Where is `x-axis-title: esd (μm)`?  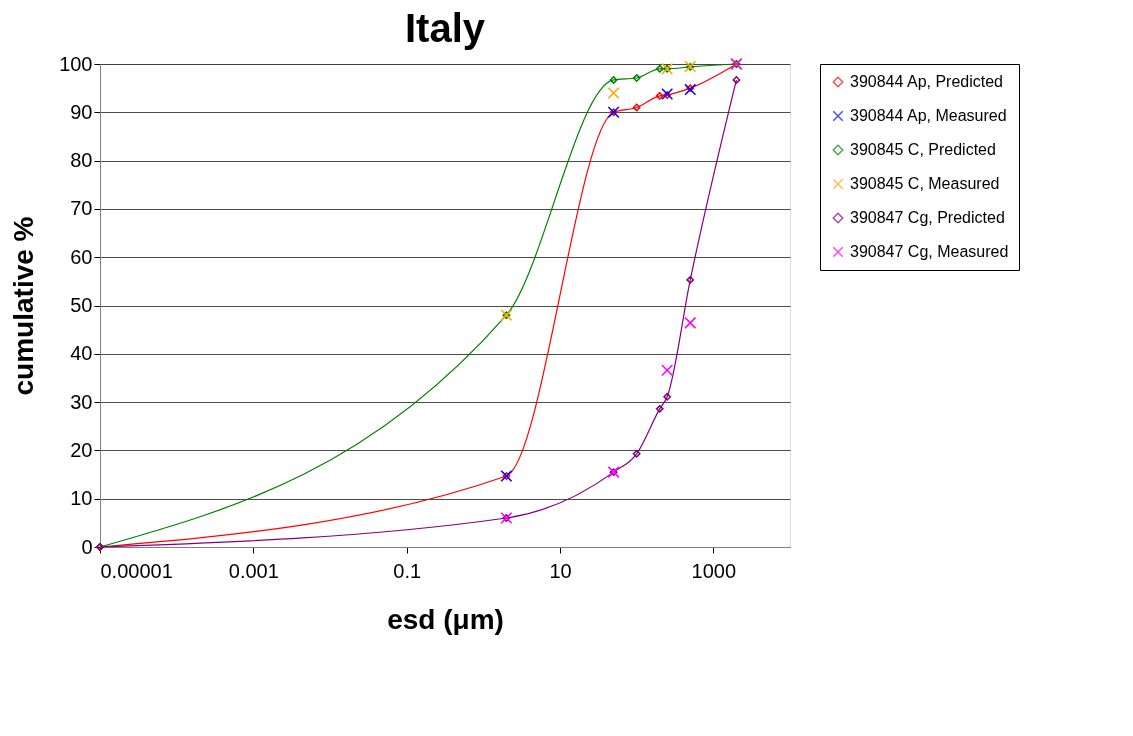
x-axis-title: esd (μm) is located at coordinates (445, 619).